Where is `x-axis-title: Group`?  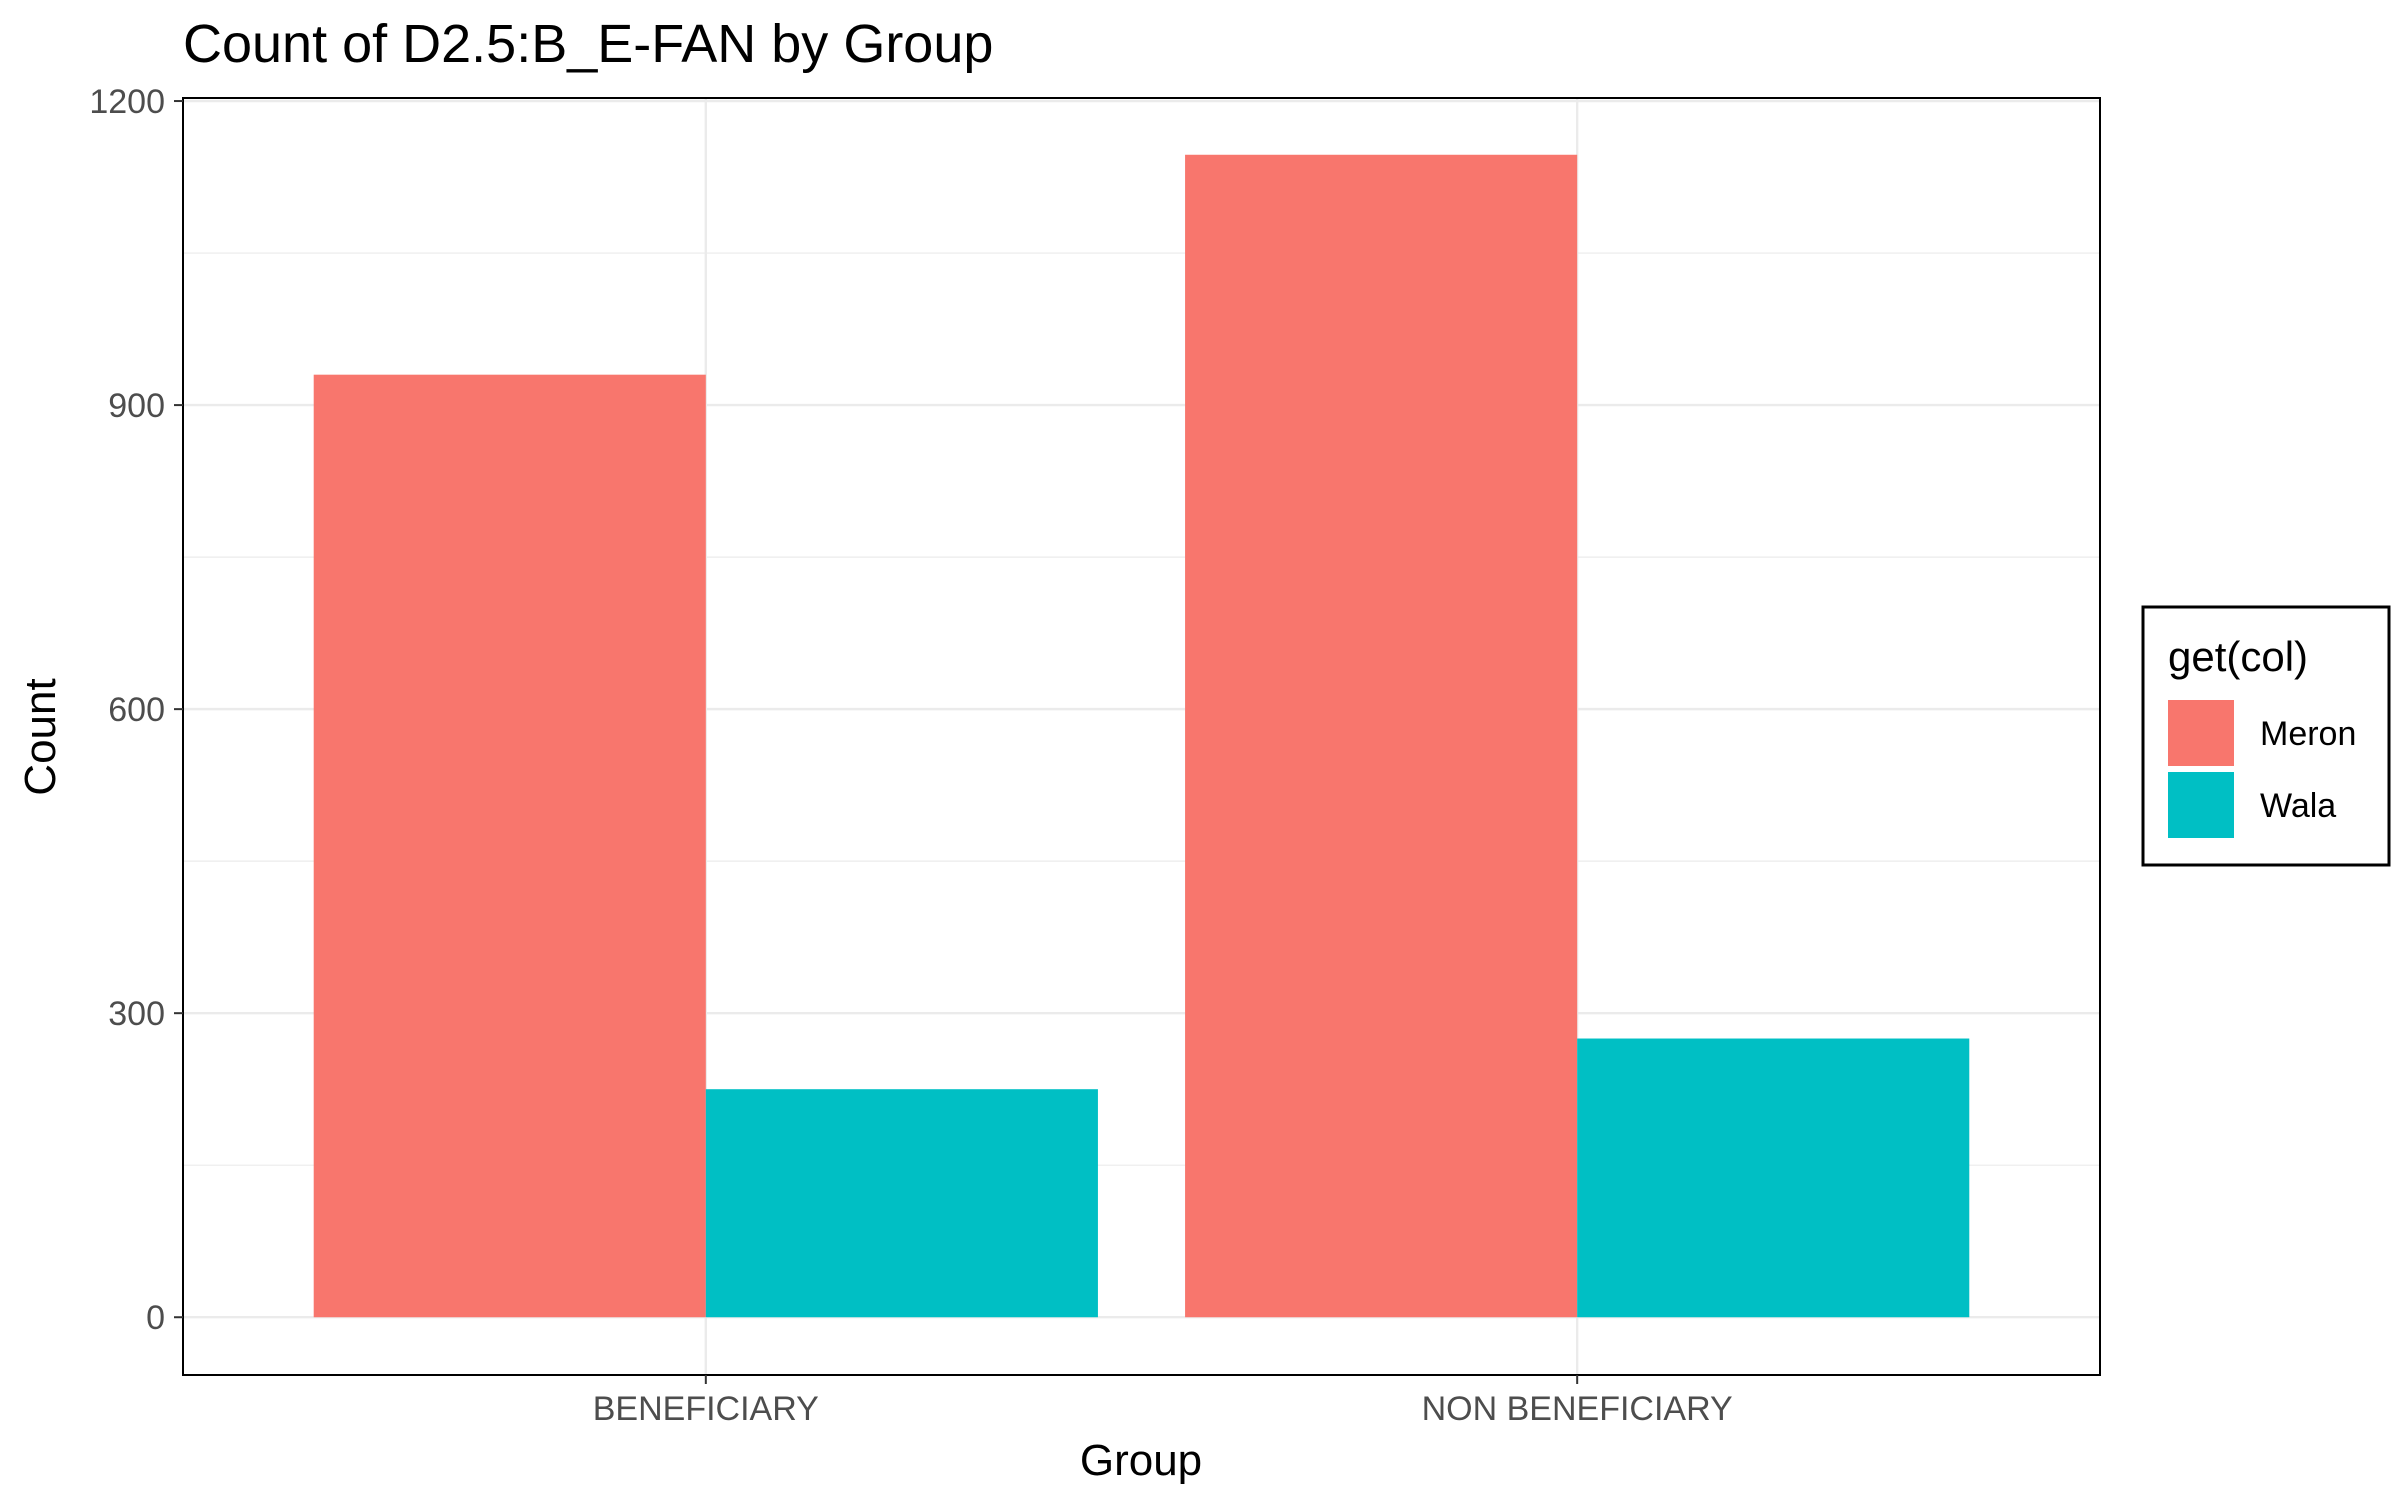
x-axis-title: Group is located at coordinates (1141, 1460).